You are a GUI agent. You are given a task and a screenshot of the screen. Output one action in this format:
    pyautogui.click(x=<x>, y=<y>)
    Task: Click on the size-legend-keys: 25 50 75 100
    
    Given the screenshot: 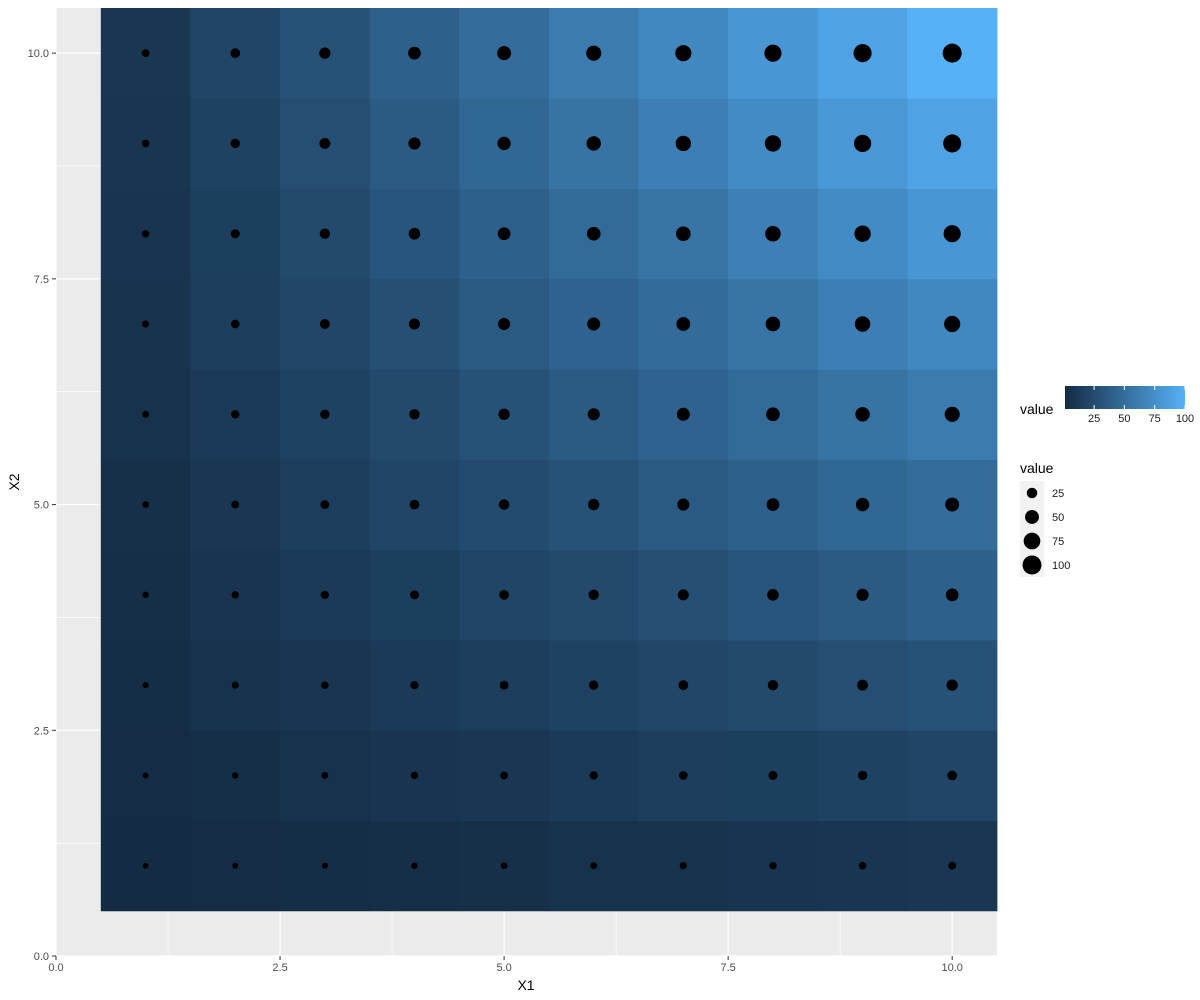 What is the action you would take?
    pyautogui.click(x=1045, y=529)
    